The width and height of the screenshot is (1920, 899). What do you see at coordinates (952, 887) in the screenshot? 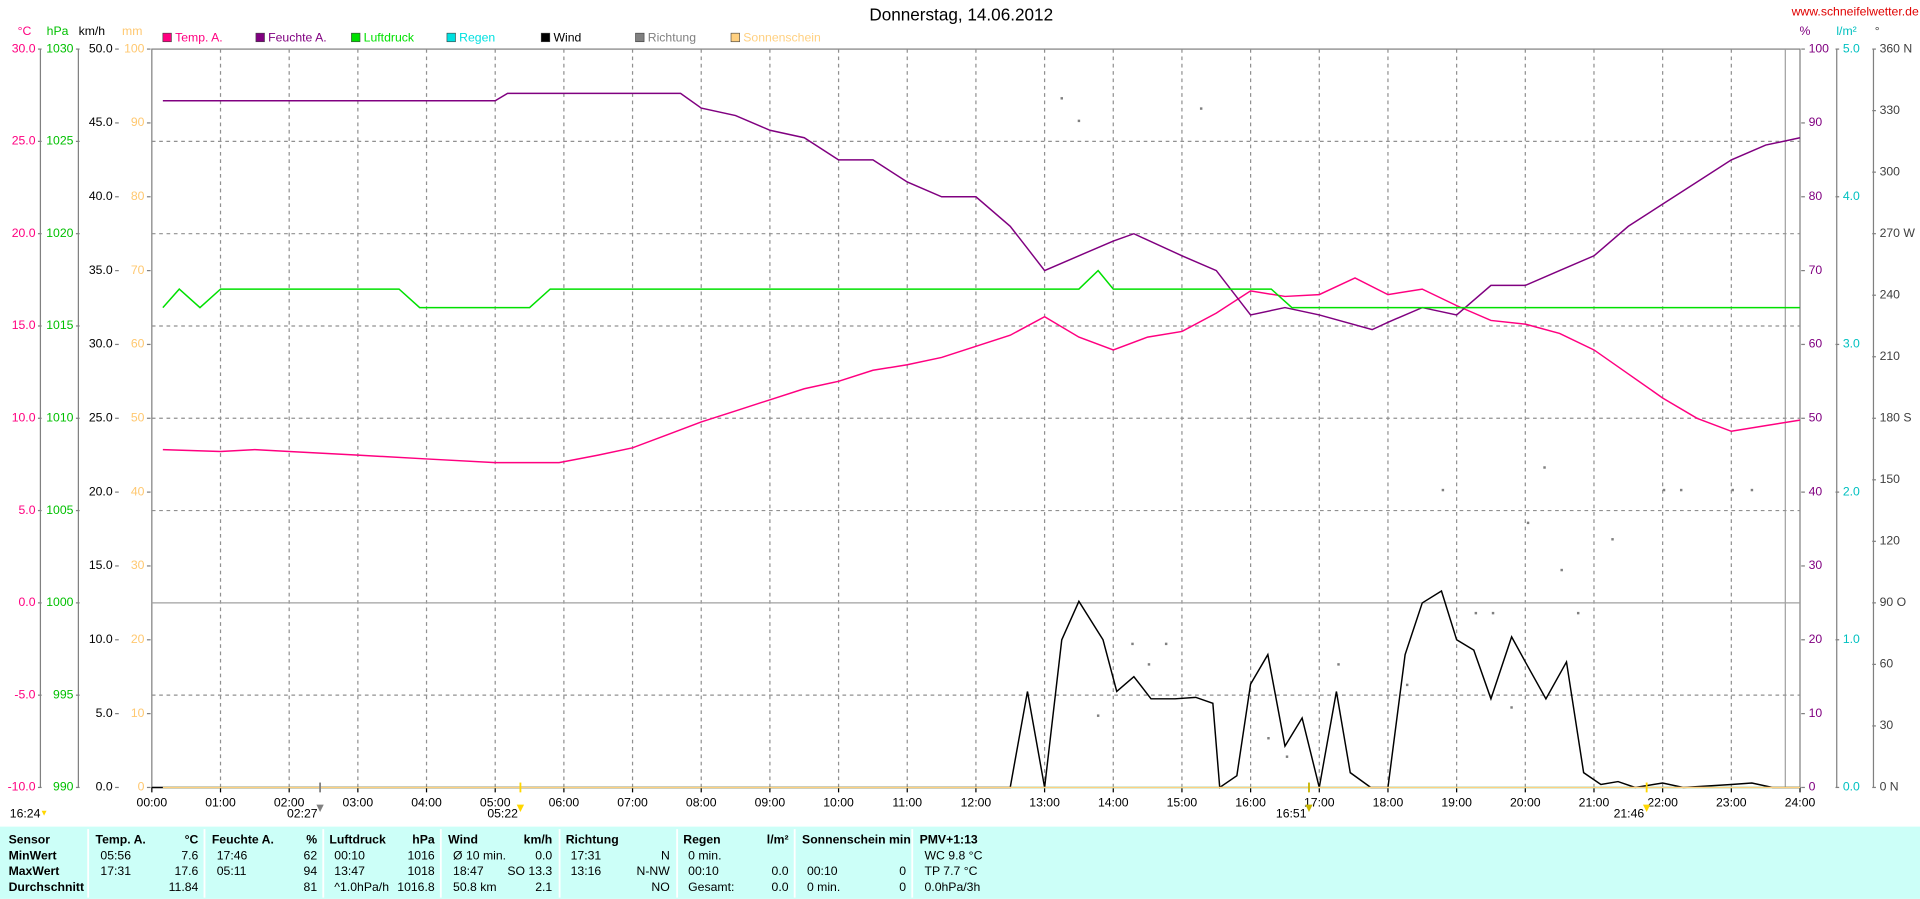
I see `table-cell: 0.0hPa/3h` at bounding box center [952, 887].